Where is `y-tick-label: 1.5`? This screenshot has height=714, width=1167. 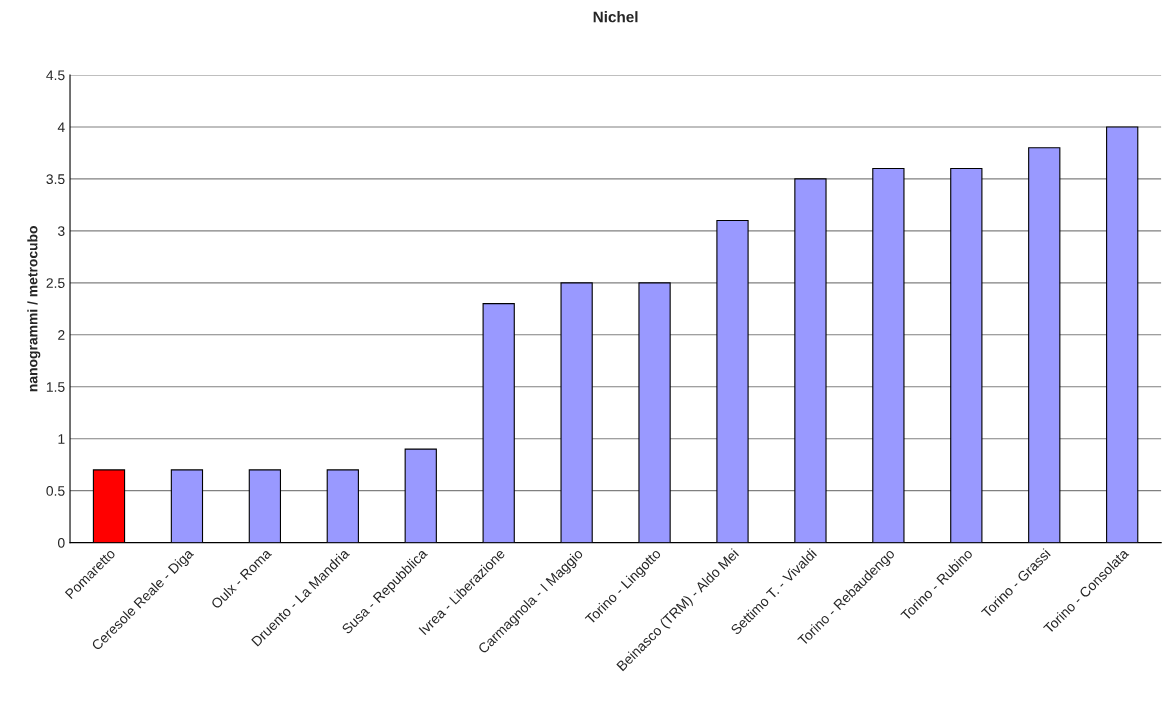 y-tick-label: 1.5 is located at coordinates (55, 387).